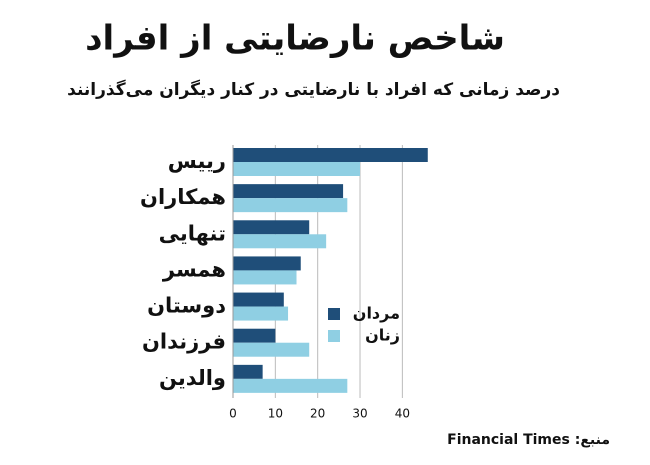 This screenshot has width=650, height=465. I want to click on x-tick-label: 30, so click(359, 414).